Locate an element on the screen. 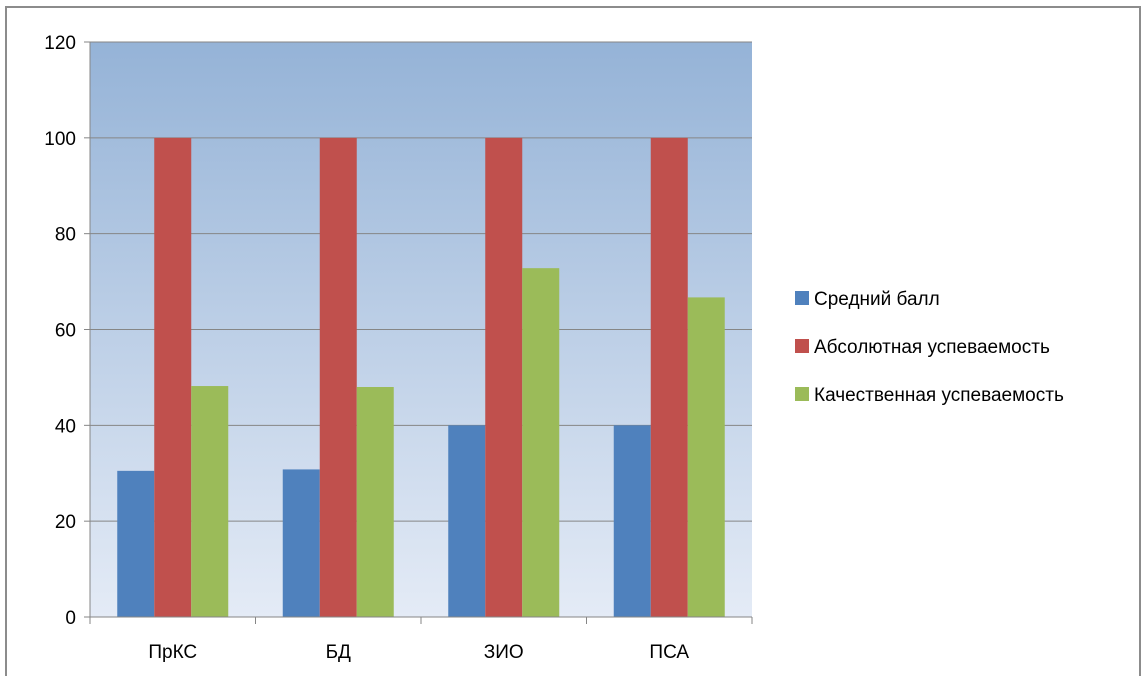  legend-item: Качественная успеваемость is located at coordinates (929, 395).